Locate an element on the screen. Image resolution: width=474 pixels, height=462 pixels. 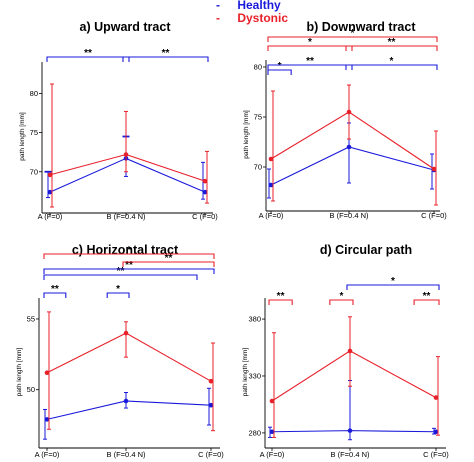
y-tick-label: 380 is located at coordinates (254, 319).